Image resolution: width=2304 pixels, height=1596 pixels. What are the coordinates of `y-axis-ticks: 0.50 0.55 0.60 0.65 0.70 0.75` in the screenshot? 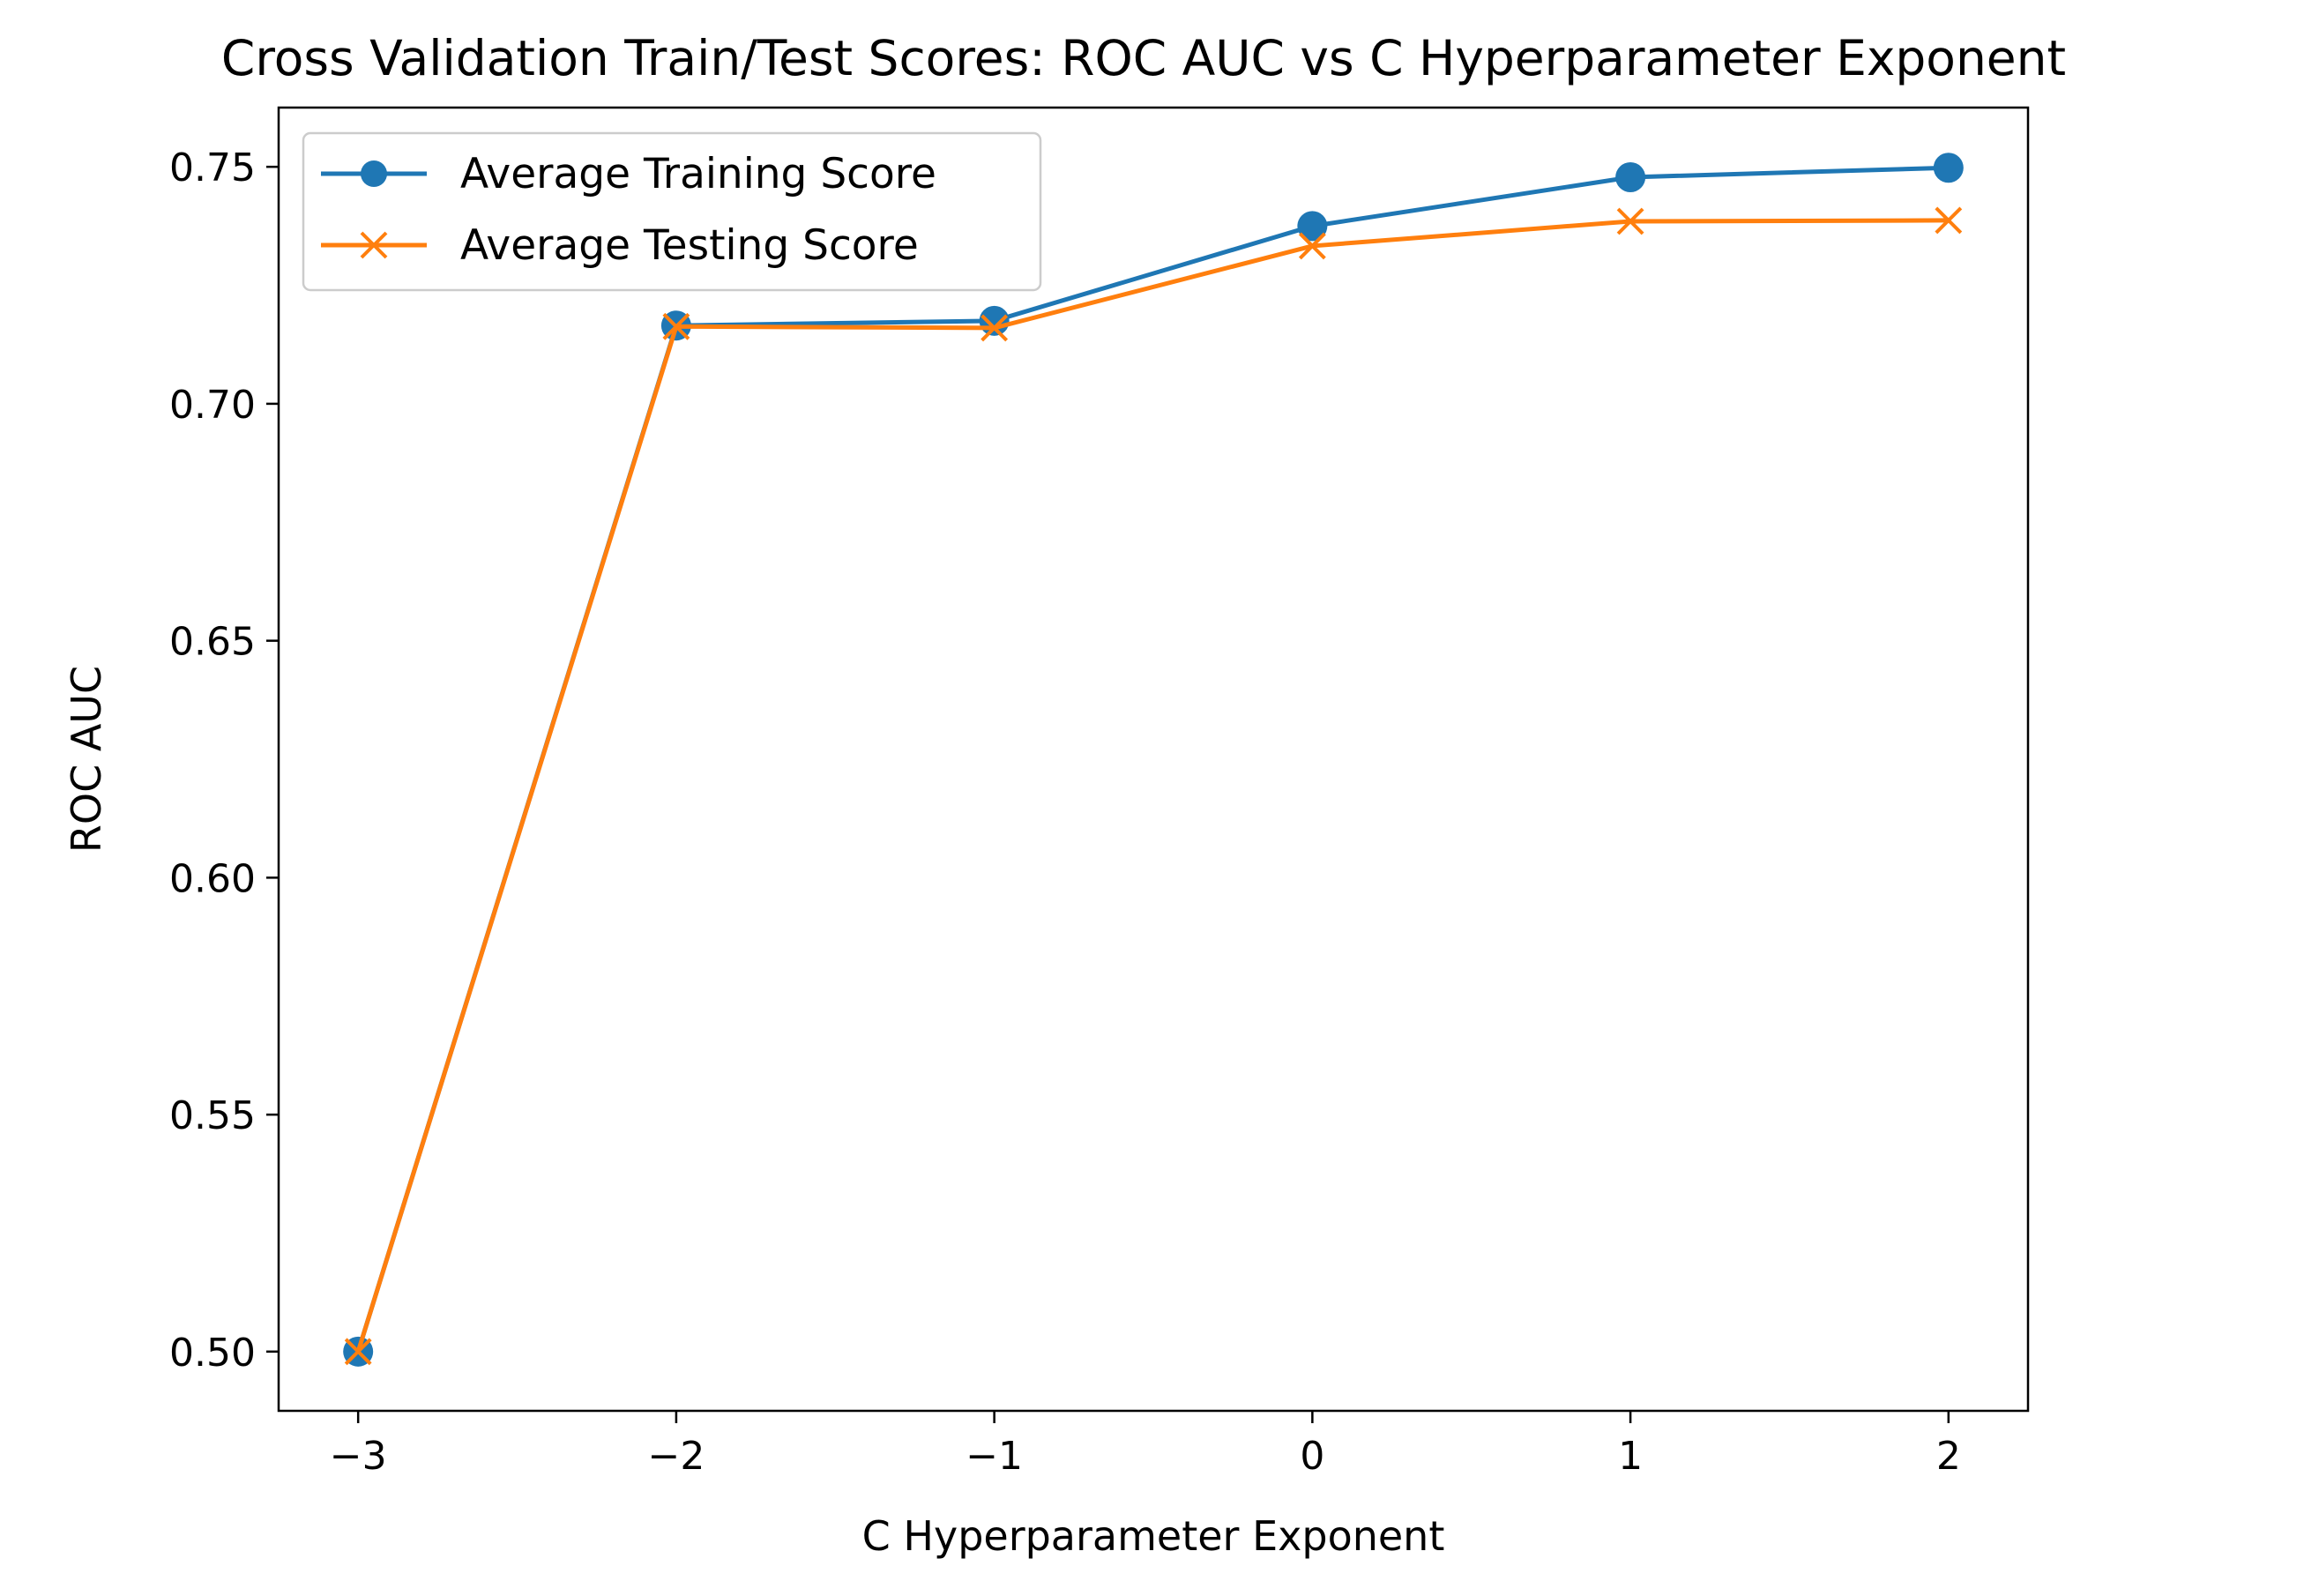 It's located at (224, 760).